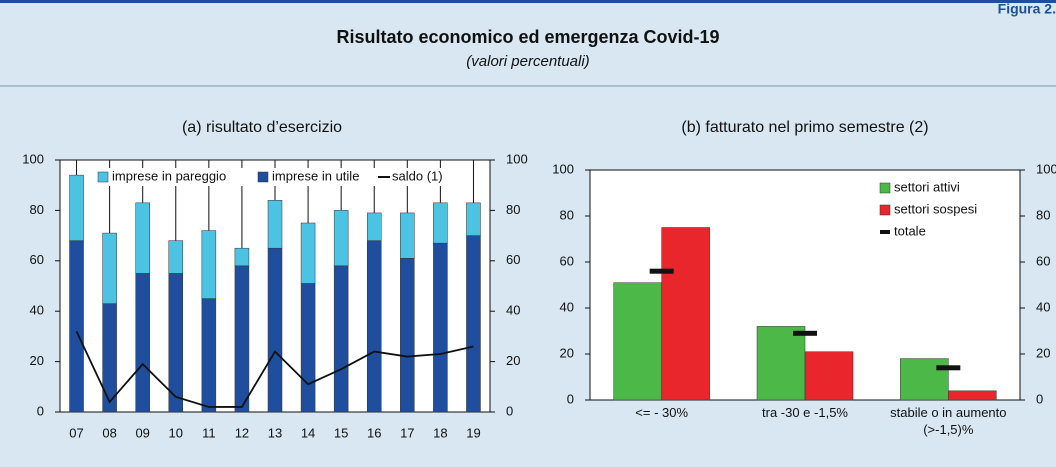  I want to click on x-tick-label: 15, so click(341, 432).